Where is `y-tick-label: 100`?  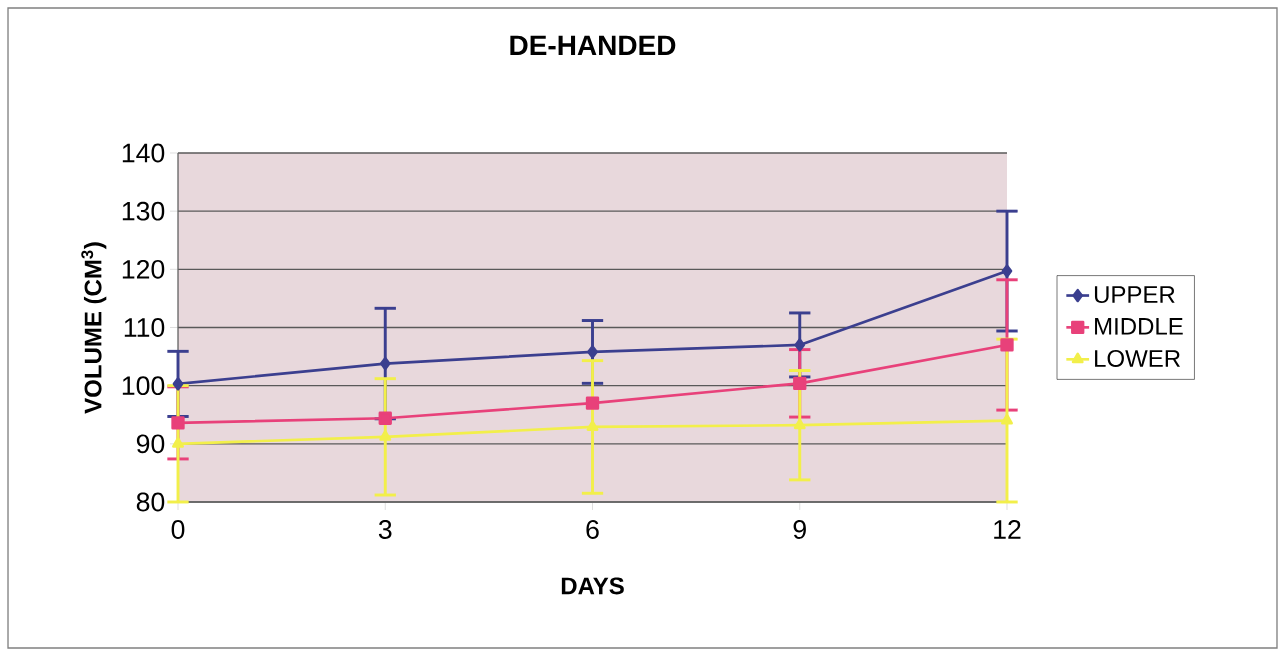
y-tick-label: 100 is located at coordinates (143, 386).